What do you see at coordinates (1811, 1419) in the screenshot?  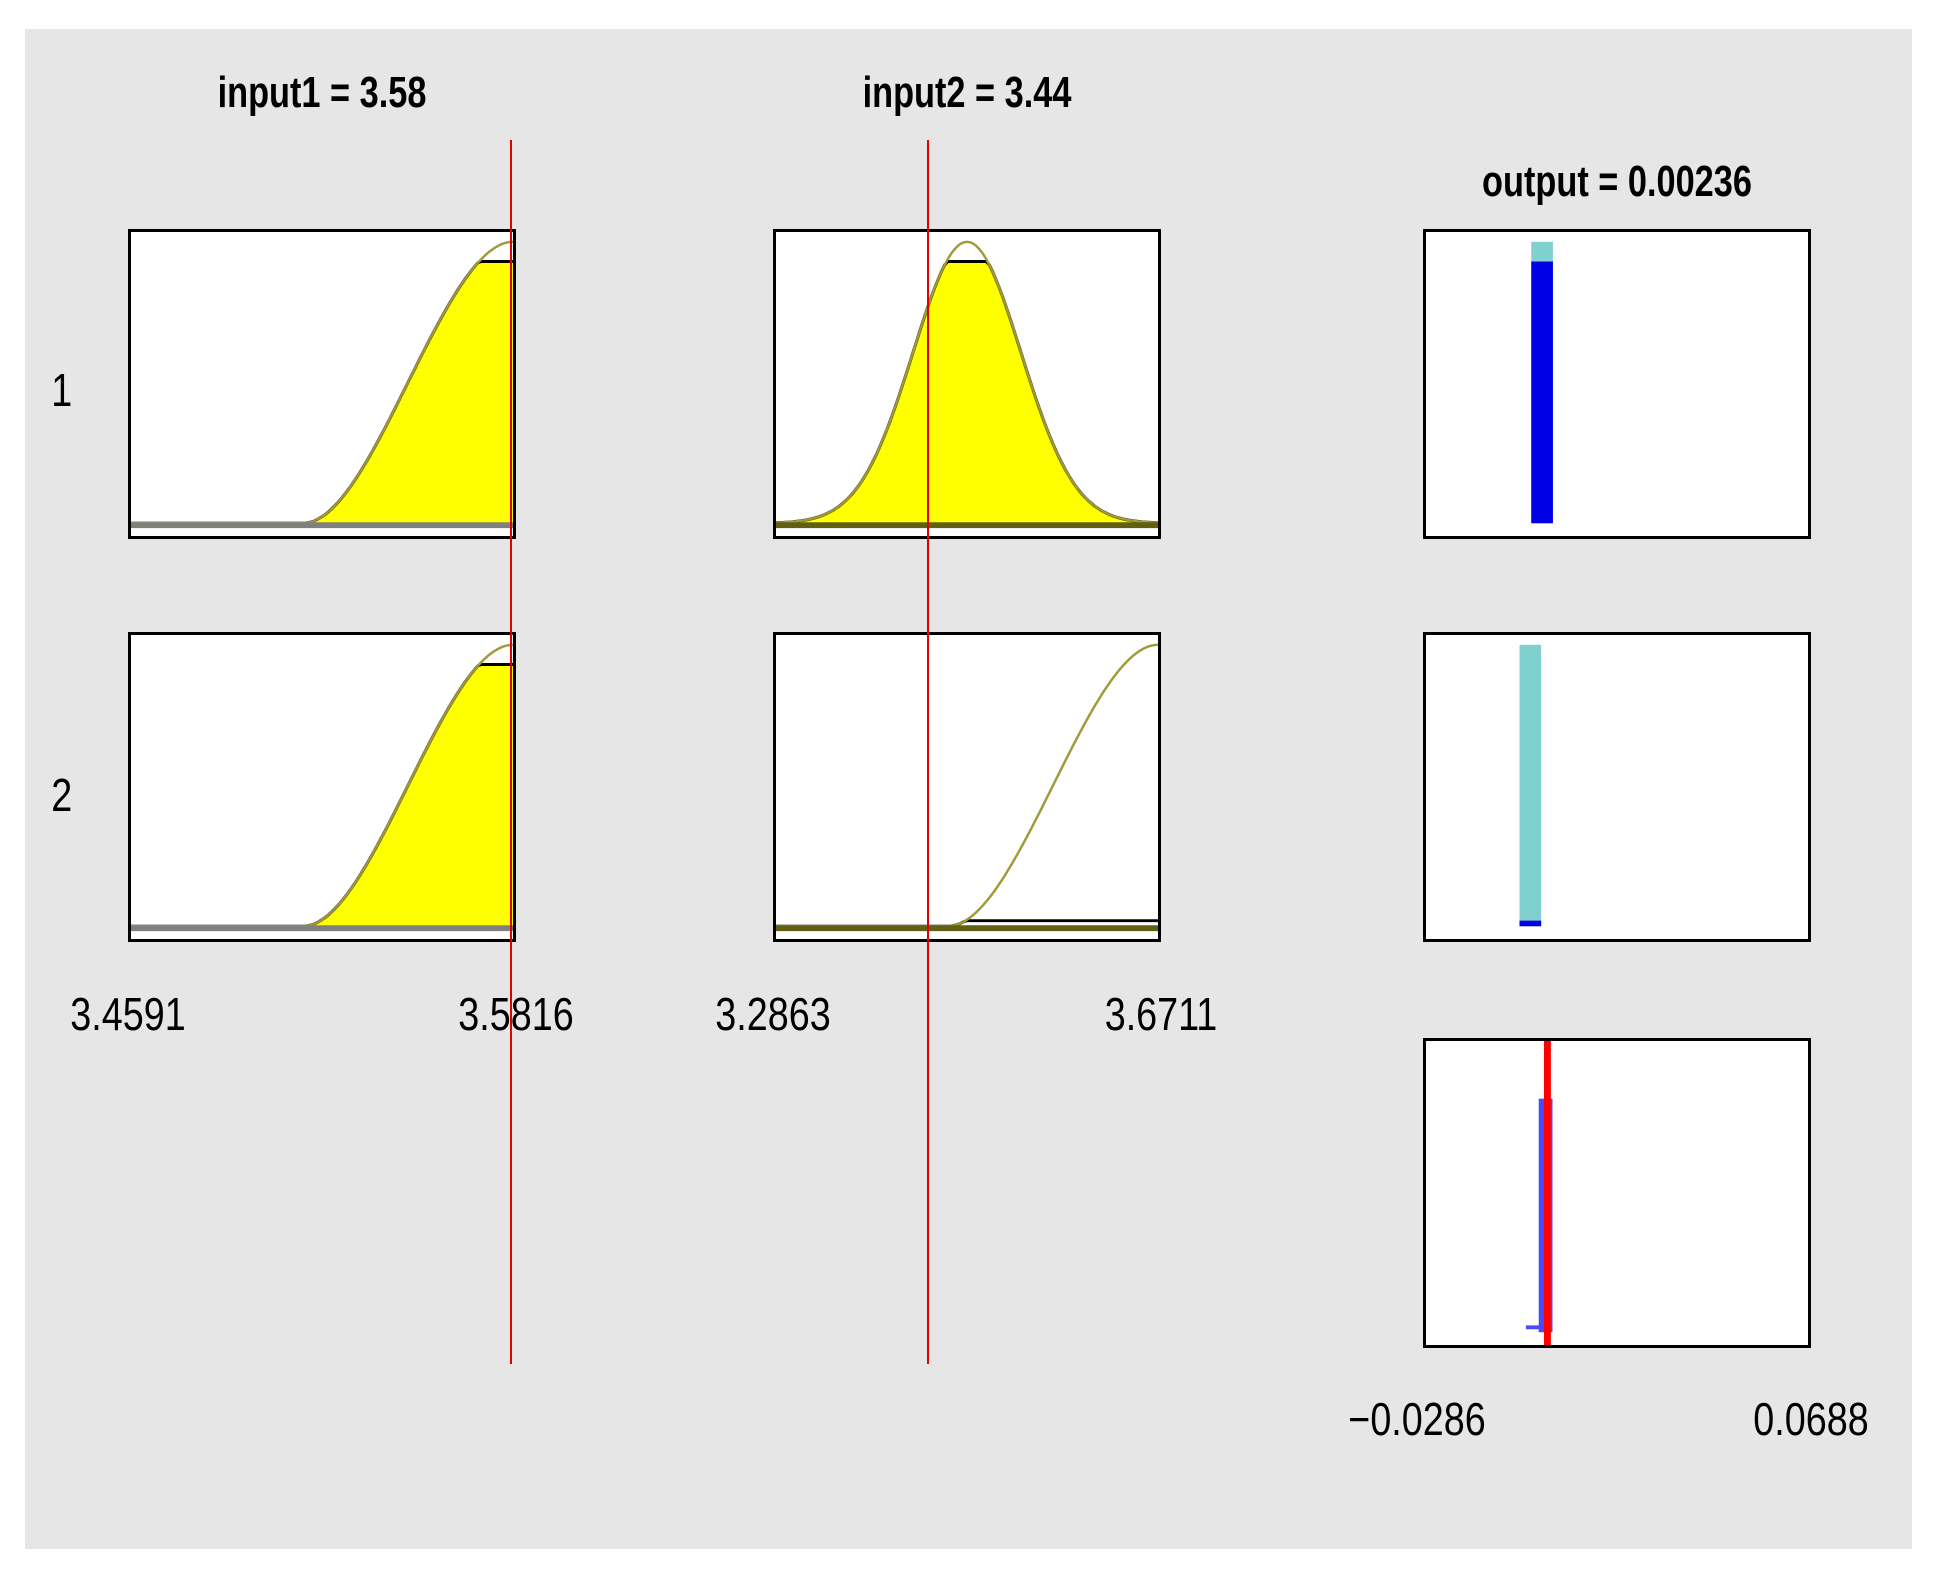 I see `output-axis-max: 0.0688` at bounding box center [1811, 1419].